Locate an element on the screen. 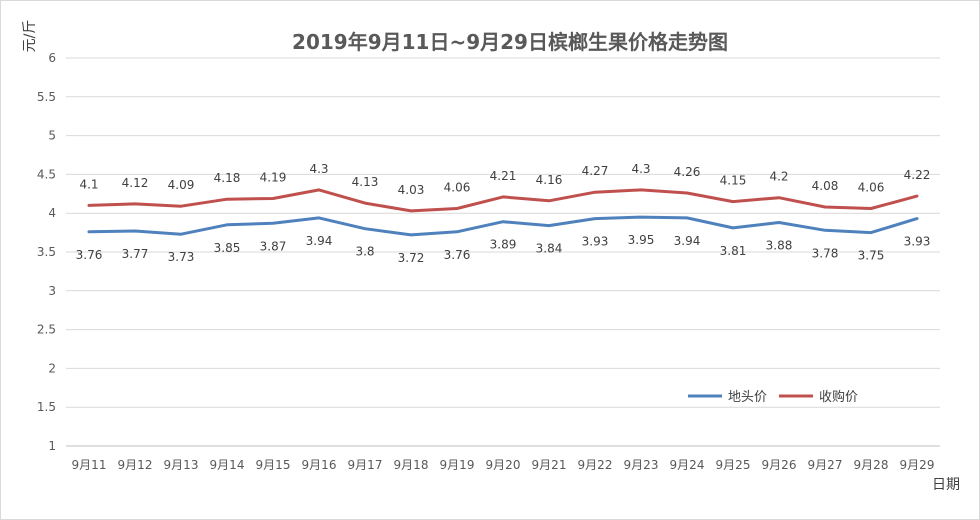  data-label: 4.03 is located at coordinates (411, 190).